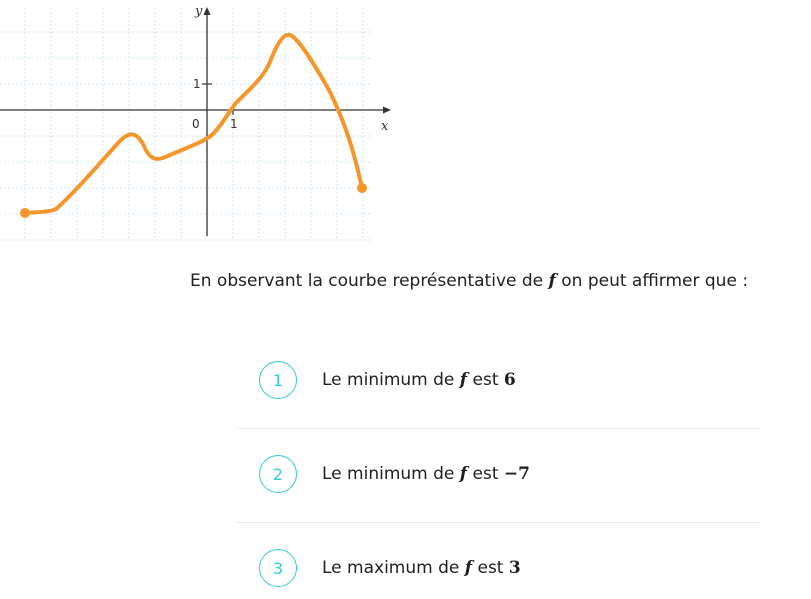 This screenshot has height=599, width=811. I want to click on option-number-badge: 1, so click(278, 380).